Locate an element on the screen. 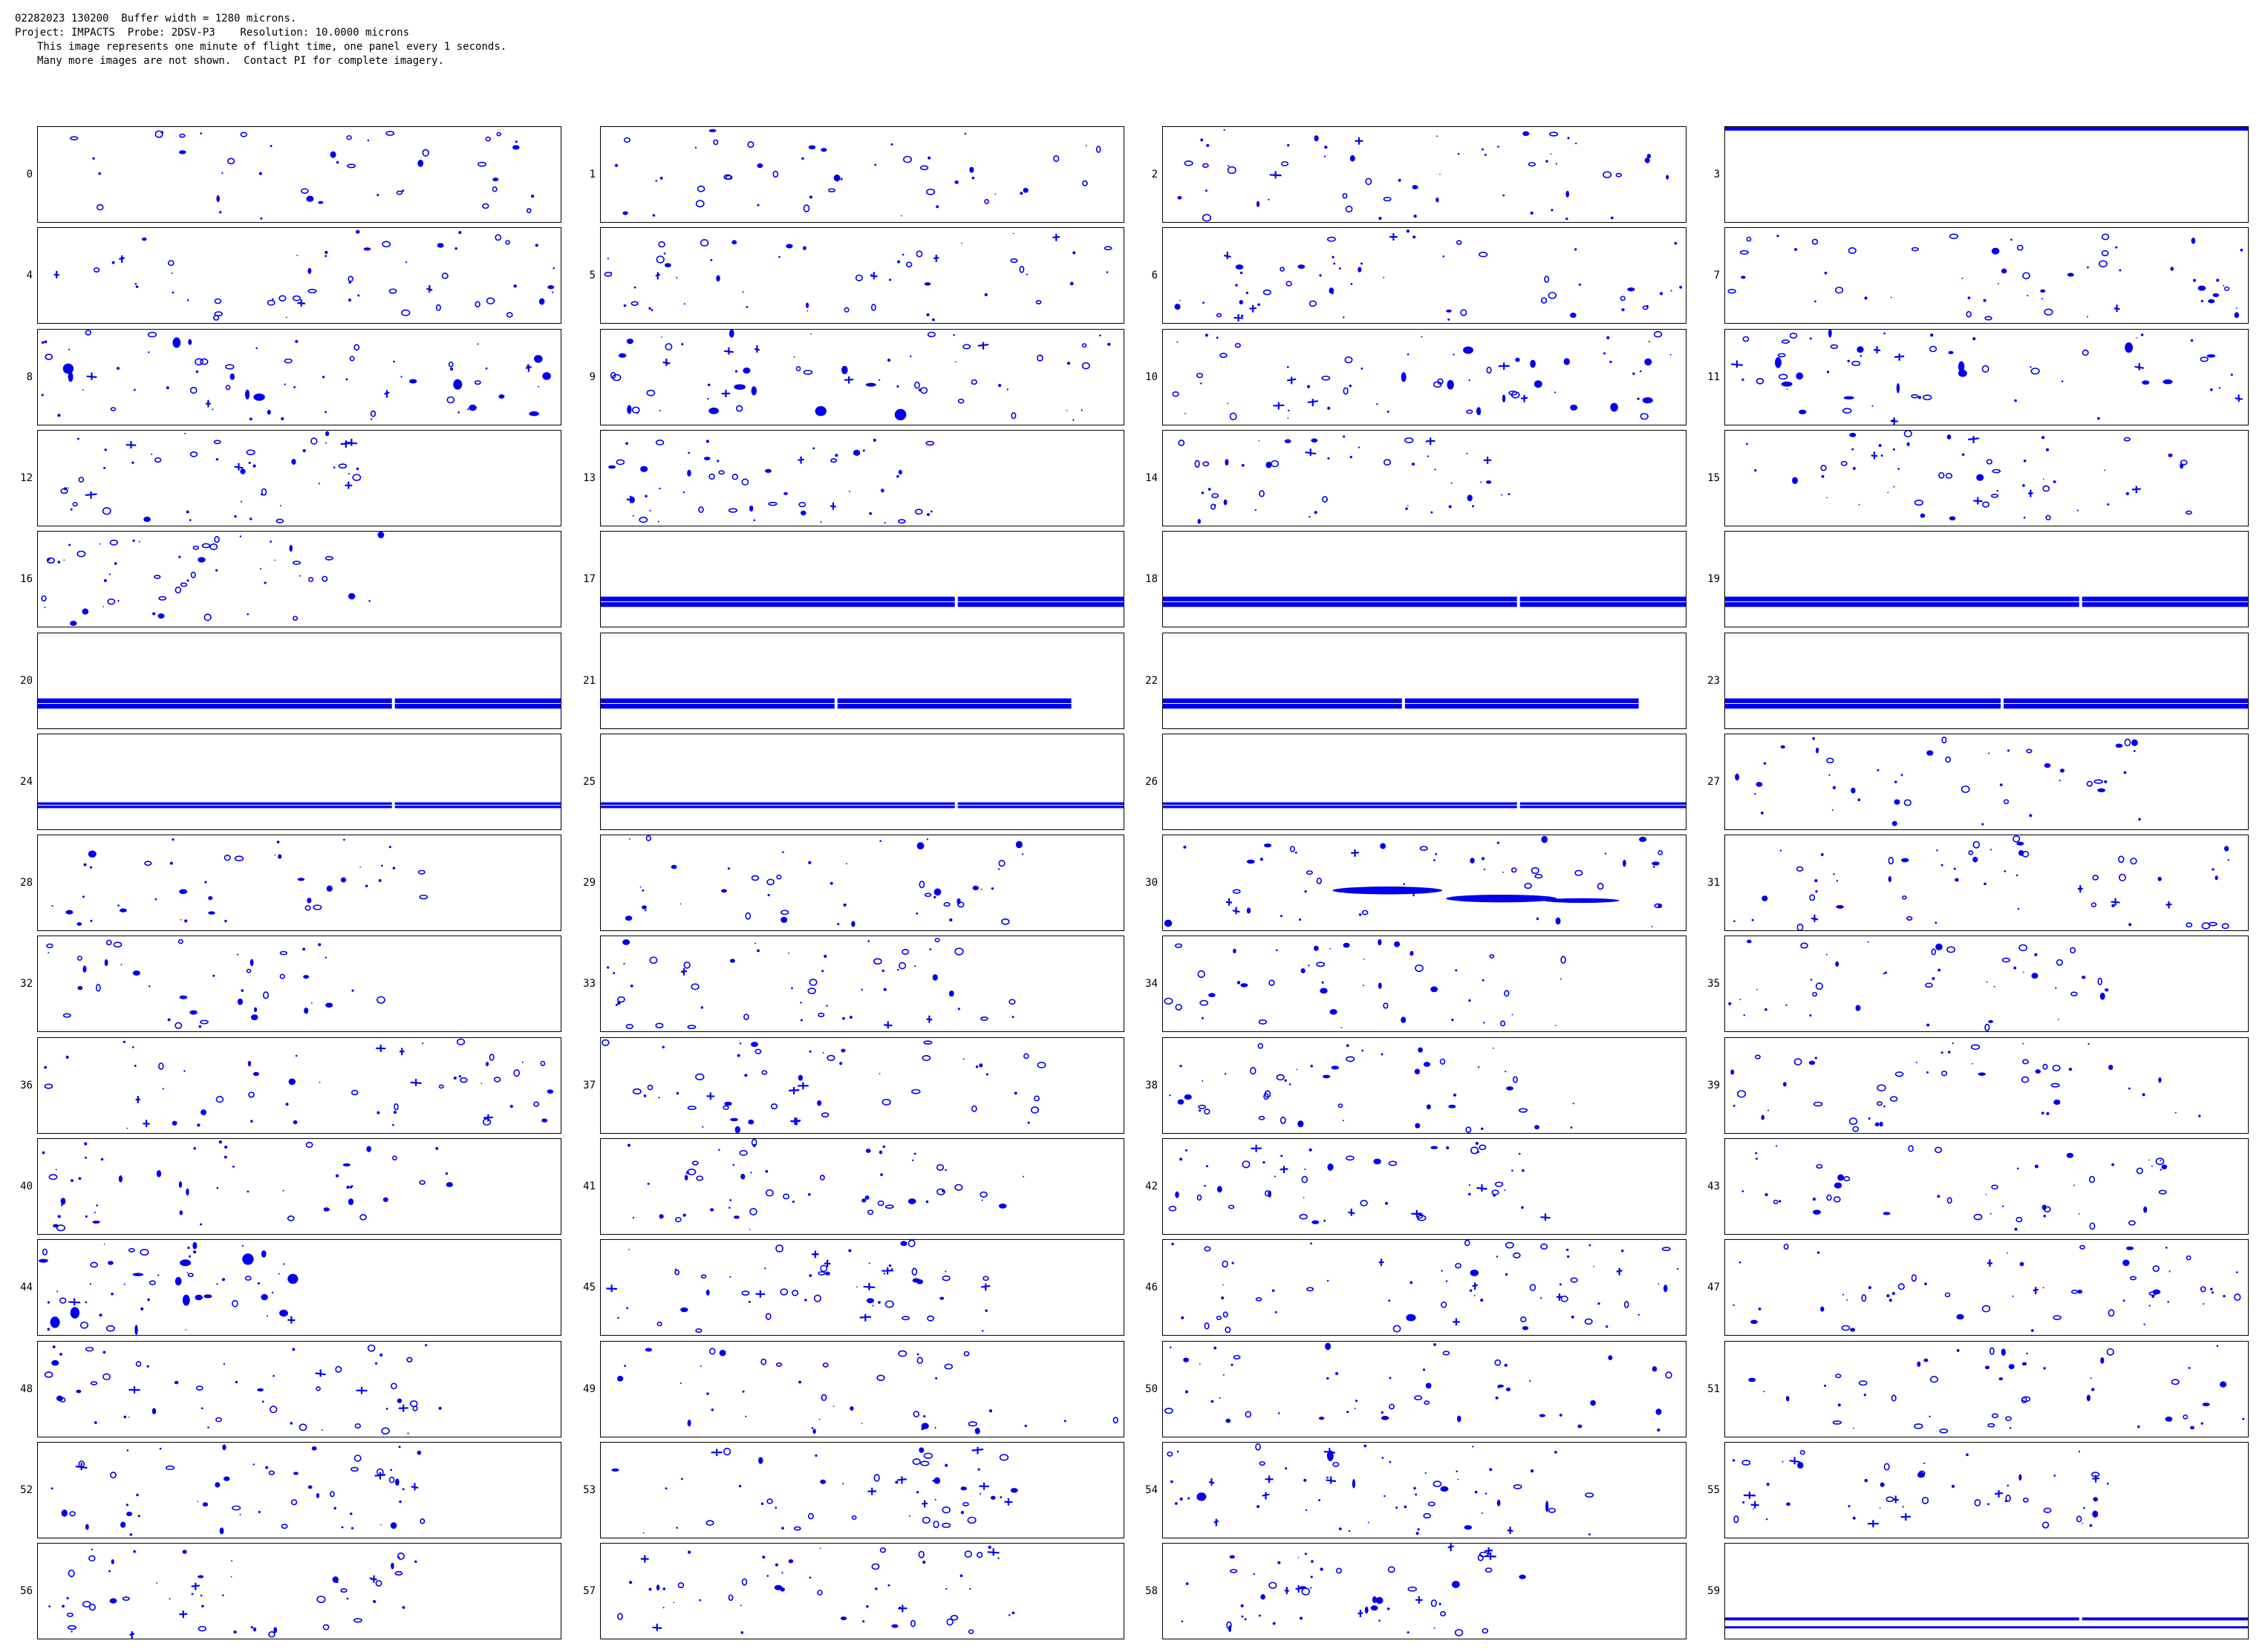 This screenshot has height=1652, width=2265. panel-number-label: 11 is located at coordinates (1713, 376).